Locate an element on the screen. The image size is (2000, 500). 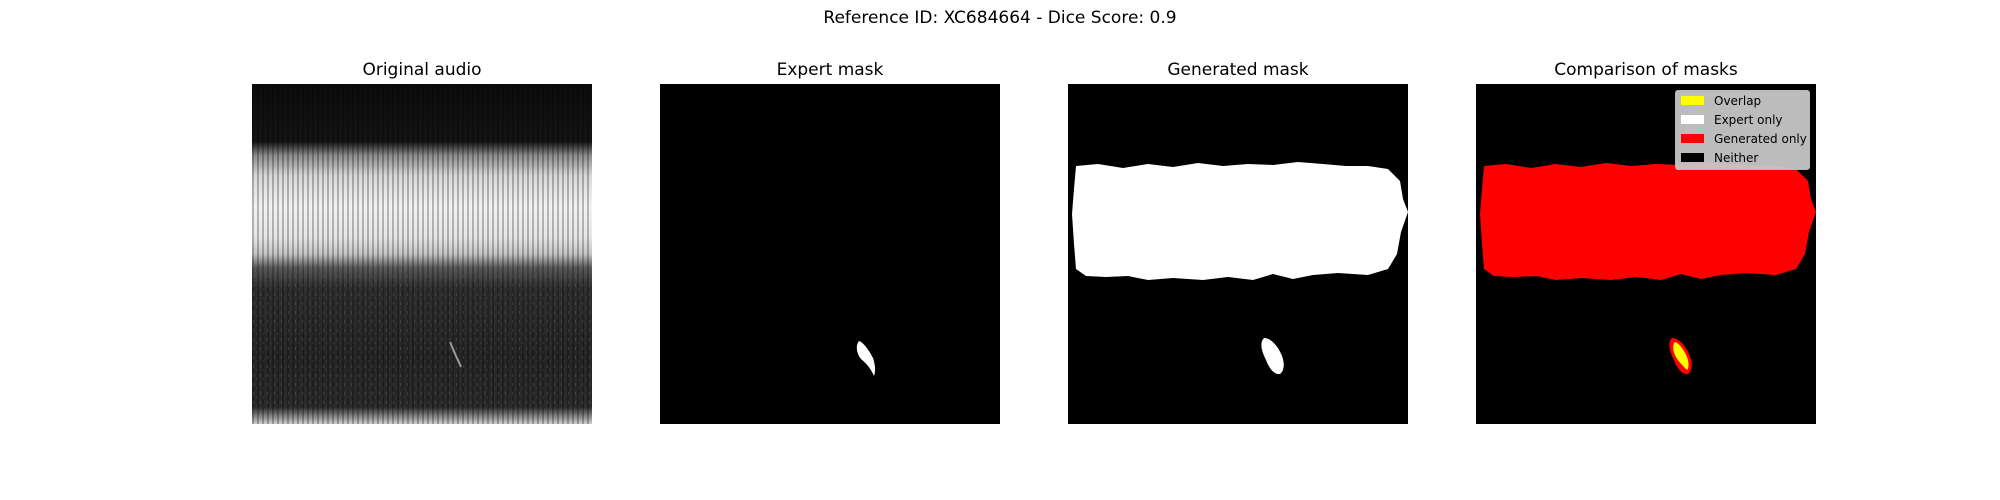
legend-item-generated-only: Generated only is located at coordinates (1742, 139).